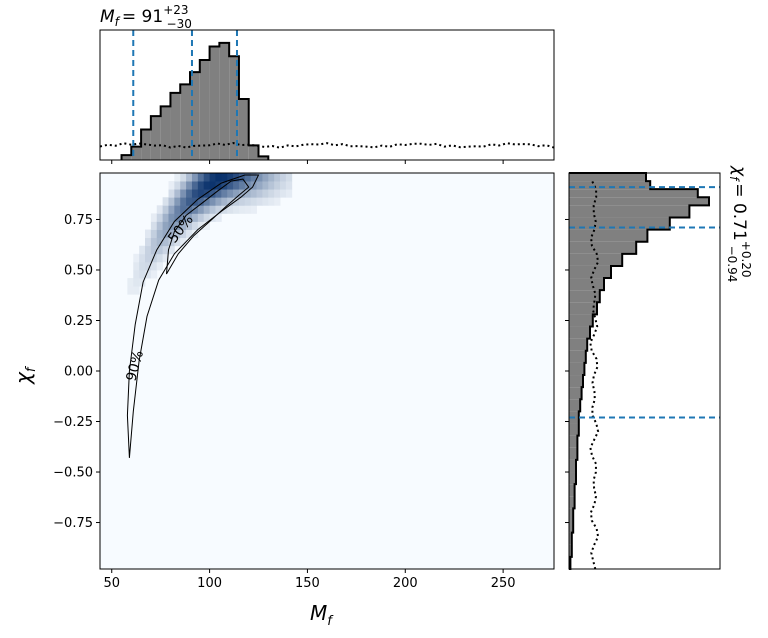 The image size is (768, 638). What do you see at coordinates (111, 583) in the screenshot?
I see `x-tick-label: 50` at bounding box center [111, 583].